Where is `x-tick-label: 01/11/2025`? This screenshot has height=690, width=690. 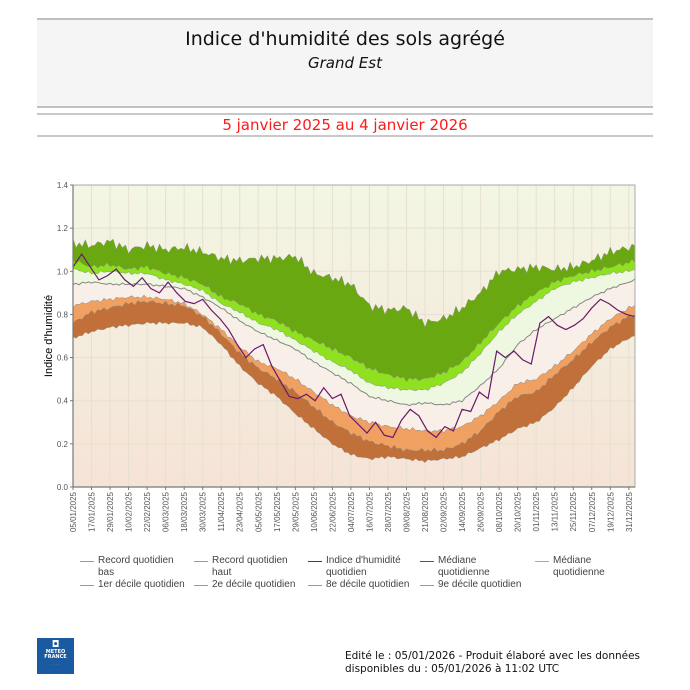
x-tick-label: 01/11/2025 is located at coordinates (536, 511).